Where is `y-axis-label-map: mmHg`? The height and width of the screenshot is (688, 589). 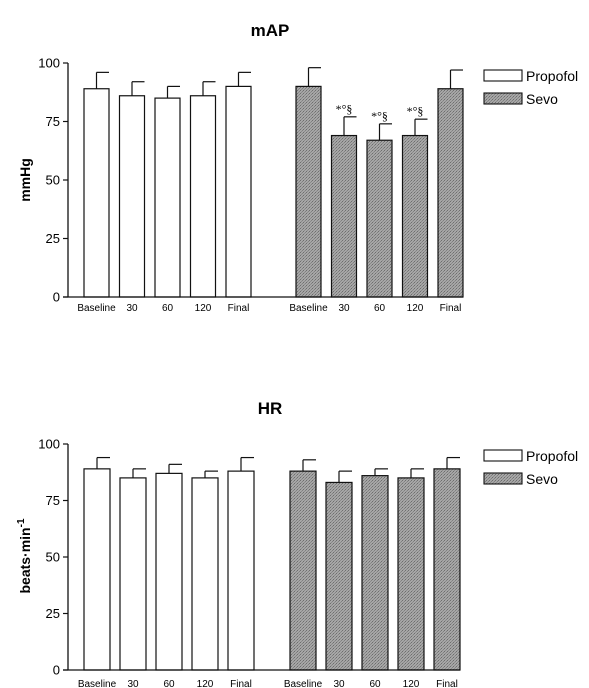
y-axis-label-map: mmHg is located at coordinates (25, 180).